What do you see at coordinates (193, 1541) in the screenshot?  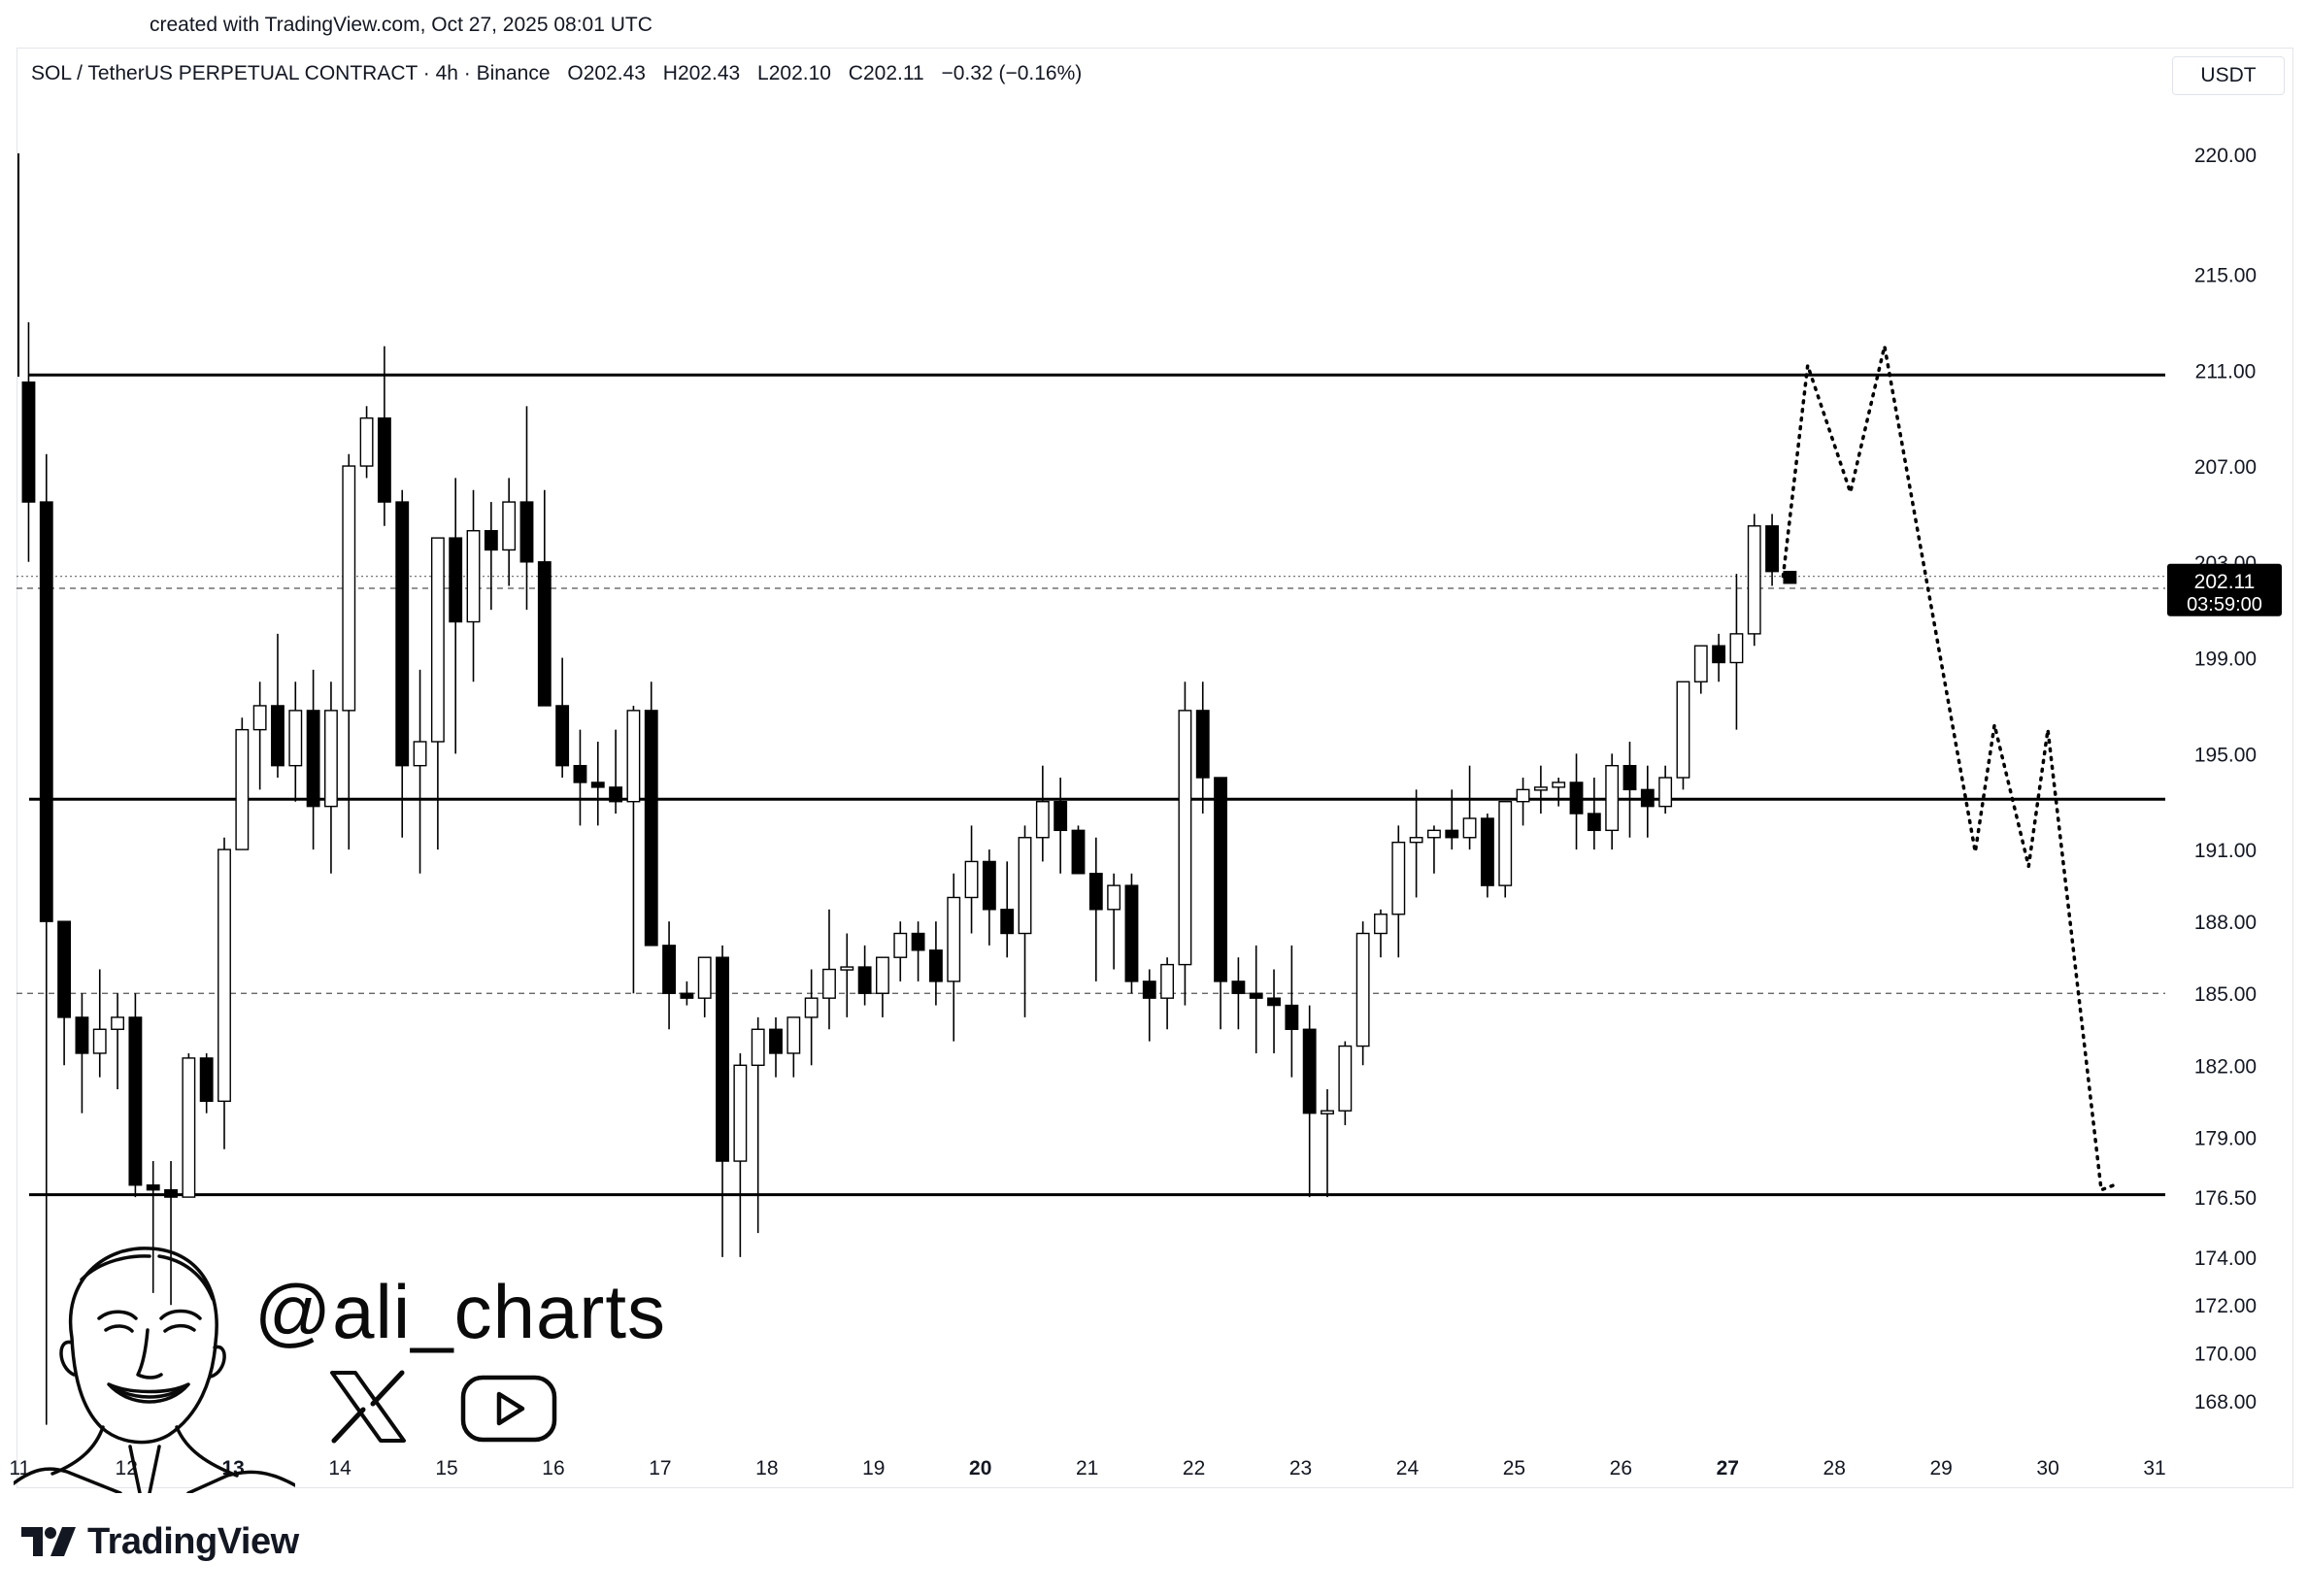 I see `tradingview-wordmark: TradingView` at bounding box center [193, 1541].